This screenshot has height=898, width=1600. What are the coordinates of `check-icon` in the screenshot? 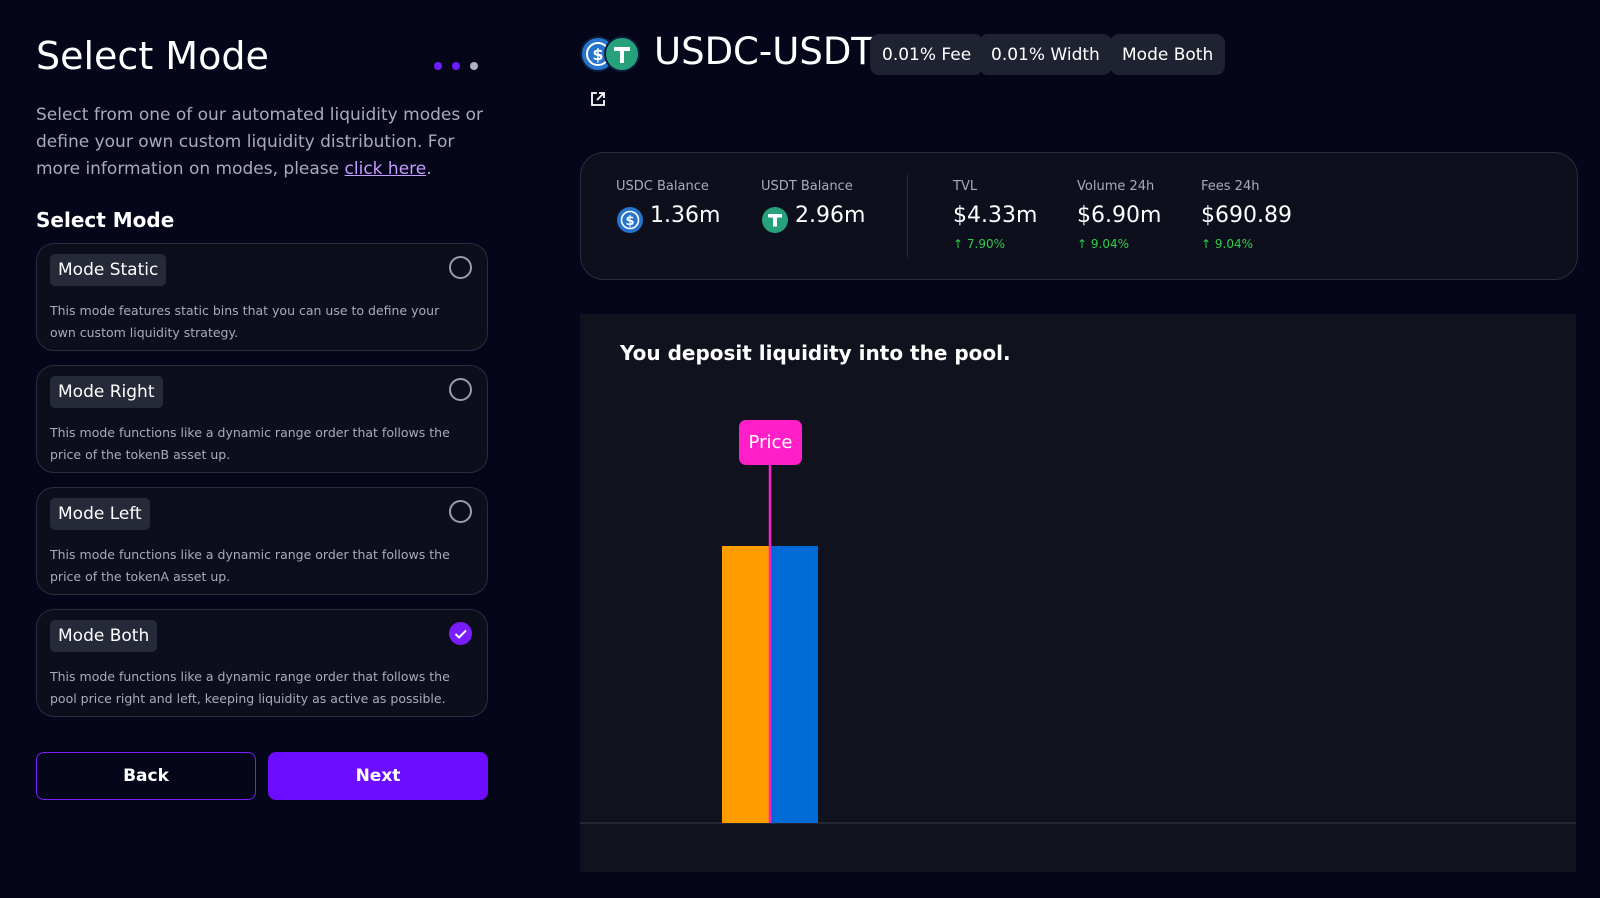 It's located at (460, 634).